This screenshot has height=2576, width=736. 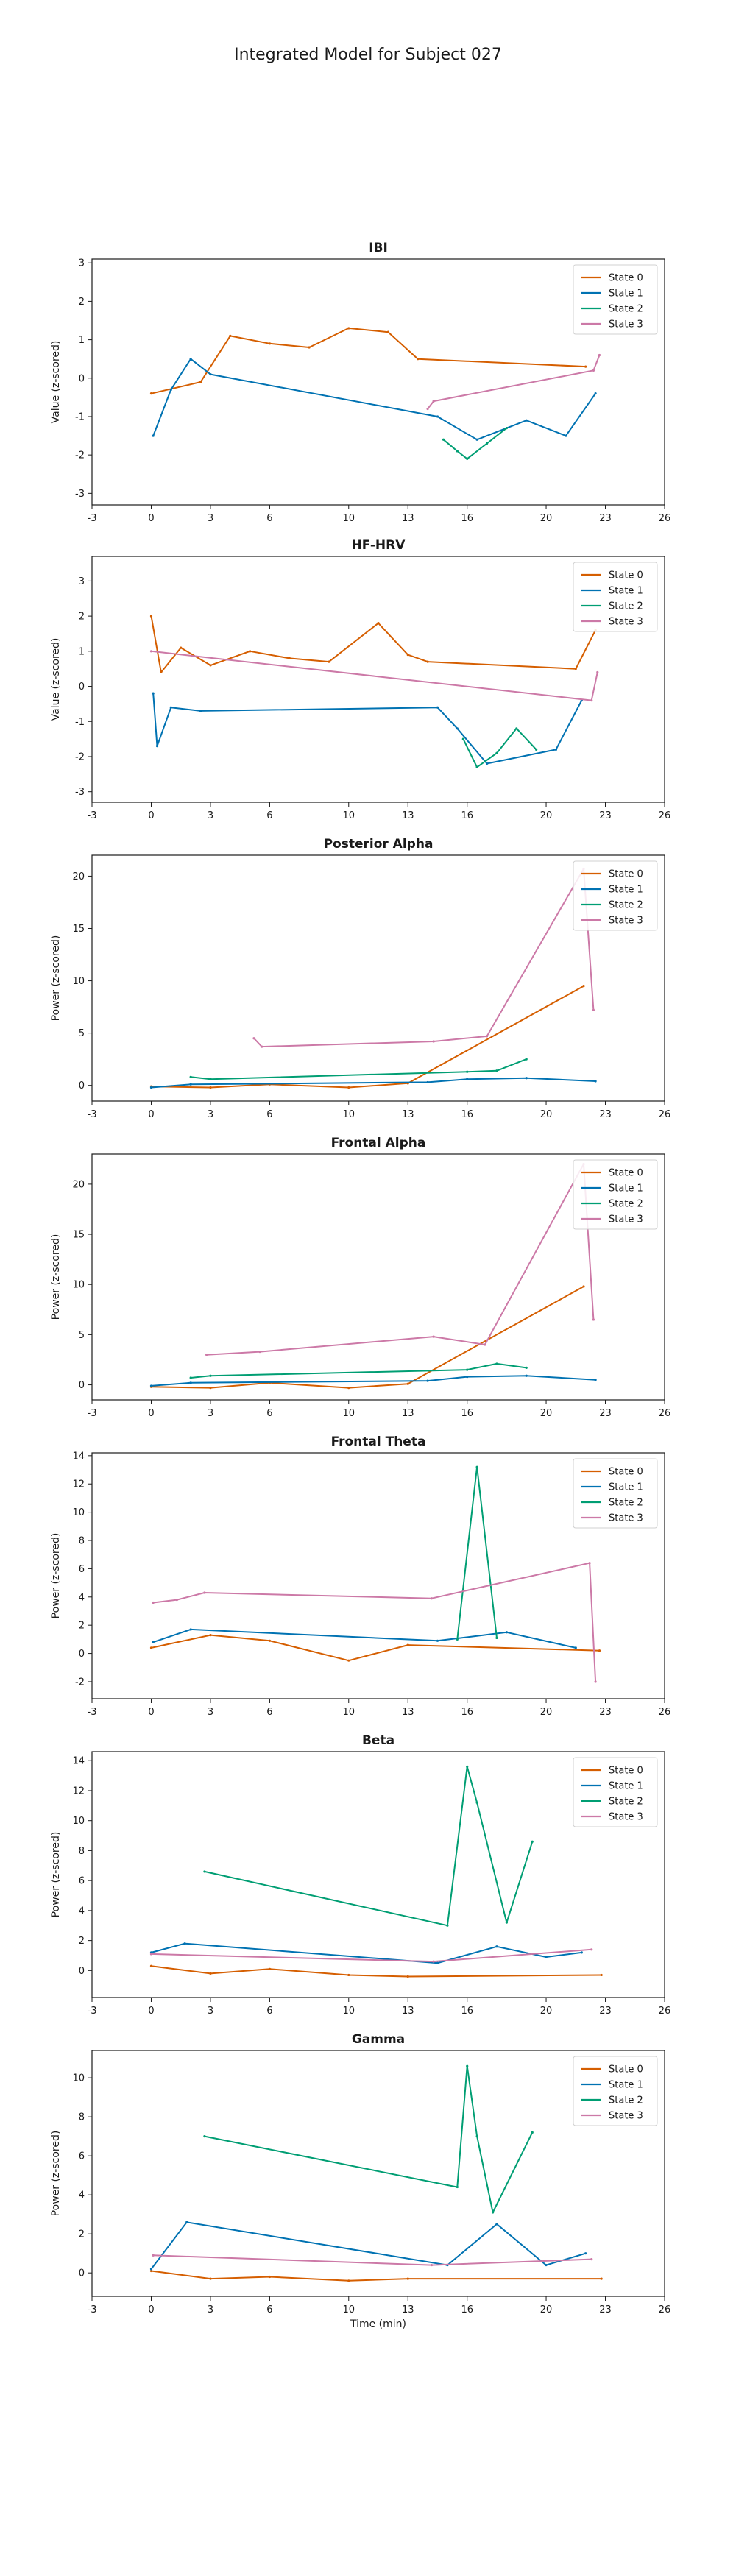 What do you see at coordinates (82, 2117) in the screenshot?
I see `y-tick-label: 8` at bounding box center [82, 2117].